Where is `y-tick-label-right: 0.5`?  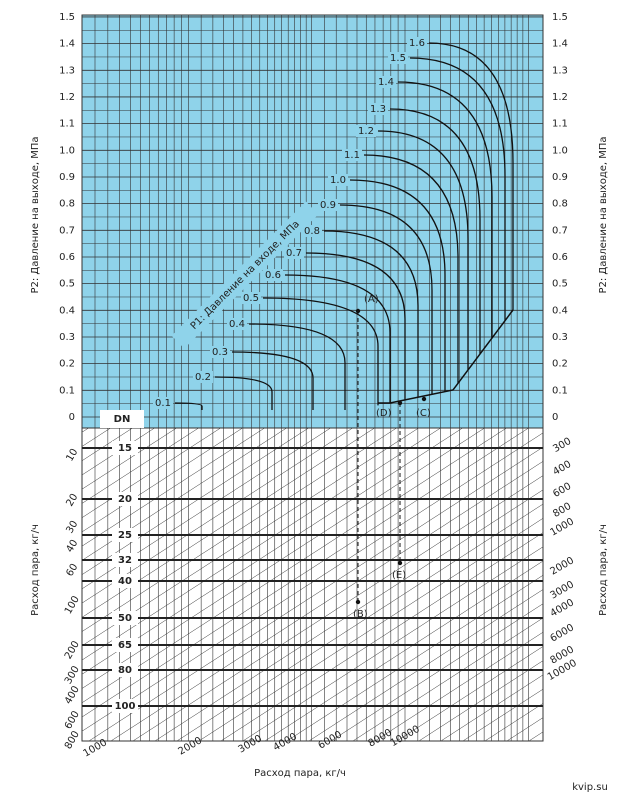 y-tick-label-right: 0.5 is located at coordinates (560, 284).